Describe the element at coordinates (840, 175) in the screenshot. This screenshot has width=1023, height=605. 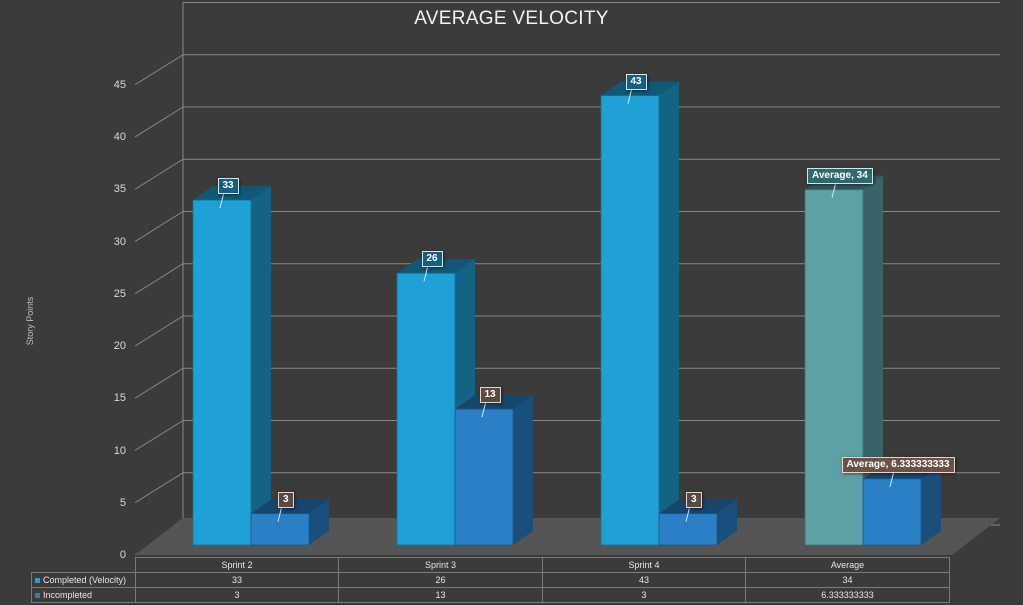
I see `data-label: Average, 34` at that location.